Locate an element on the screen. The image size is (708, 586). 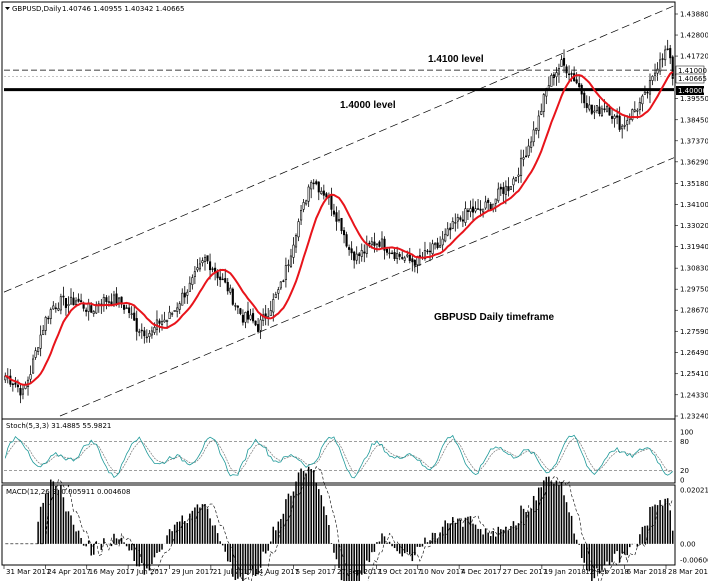
time-tick-label: 16 May 2017 is located at coordinates (112, 572).